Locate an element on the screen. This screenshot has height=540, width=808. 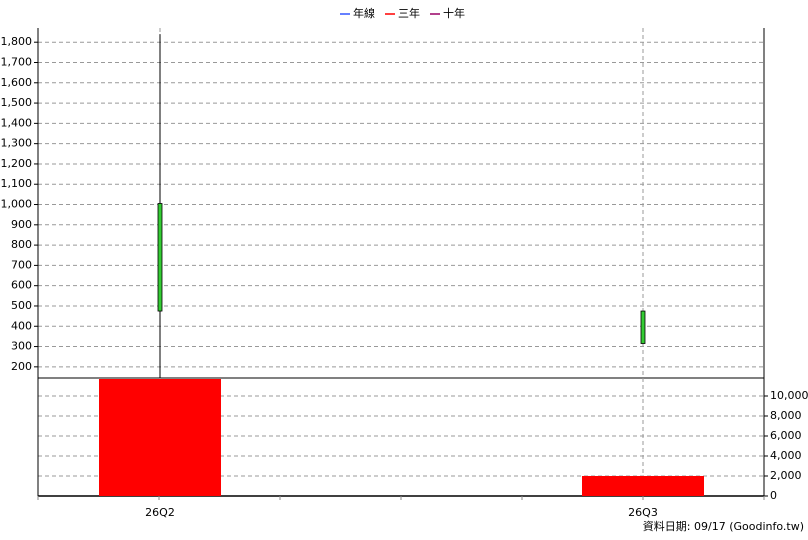
y-tick-label: 1,700 is located at coordinates (17, 61).